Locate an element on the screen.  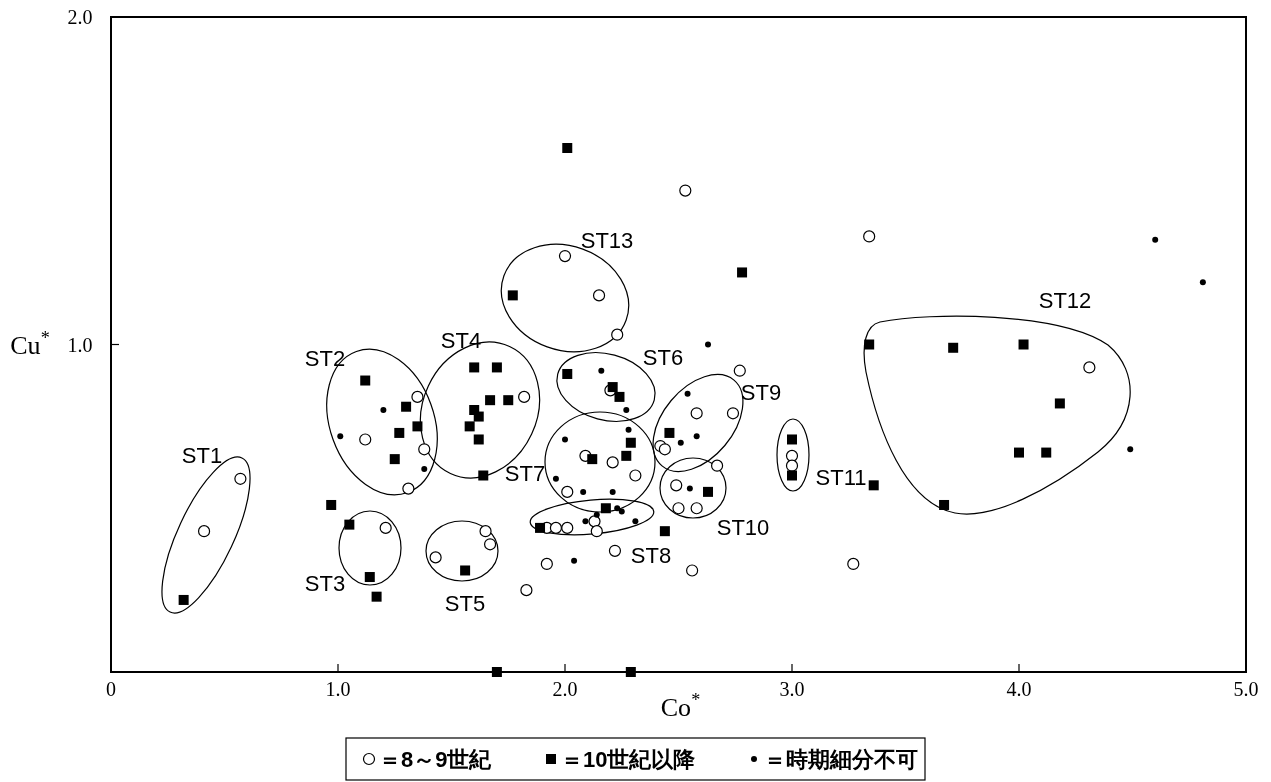
annotation: ST6 is located at coordinates (663, 357).